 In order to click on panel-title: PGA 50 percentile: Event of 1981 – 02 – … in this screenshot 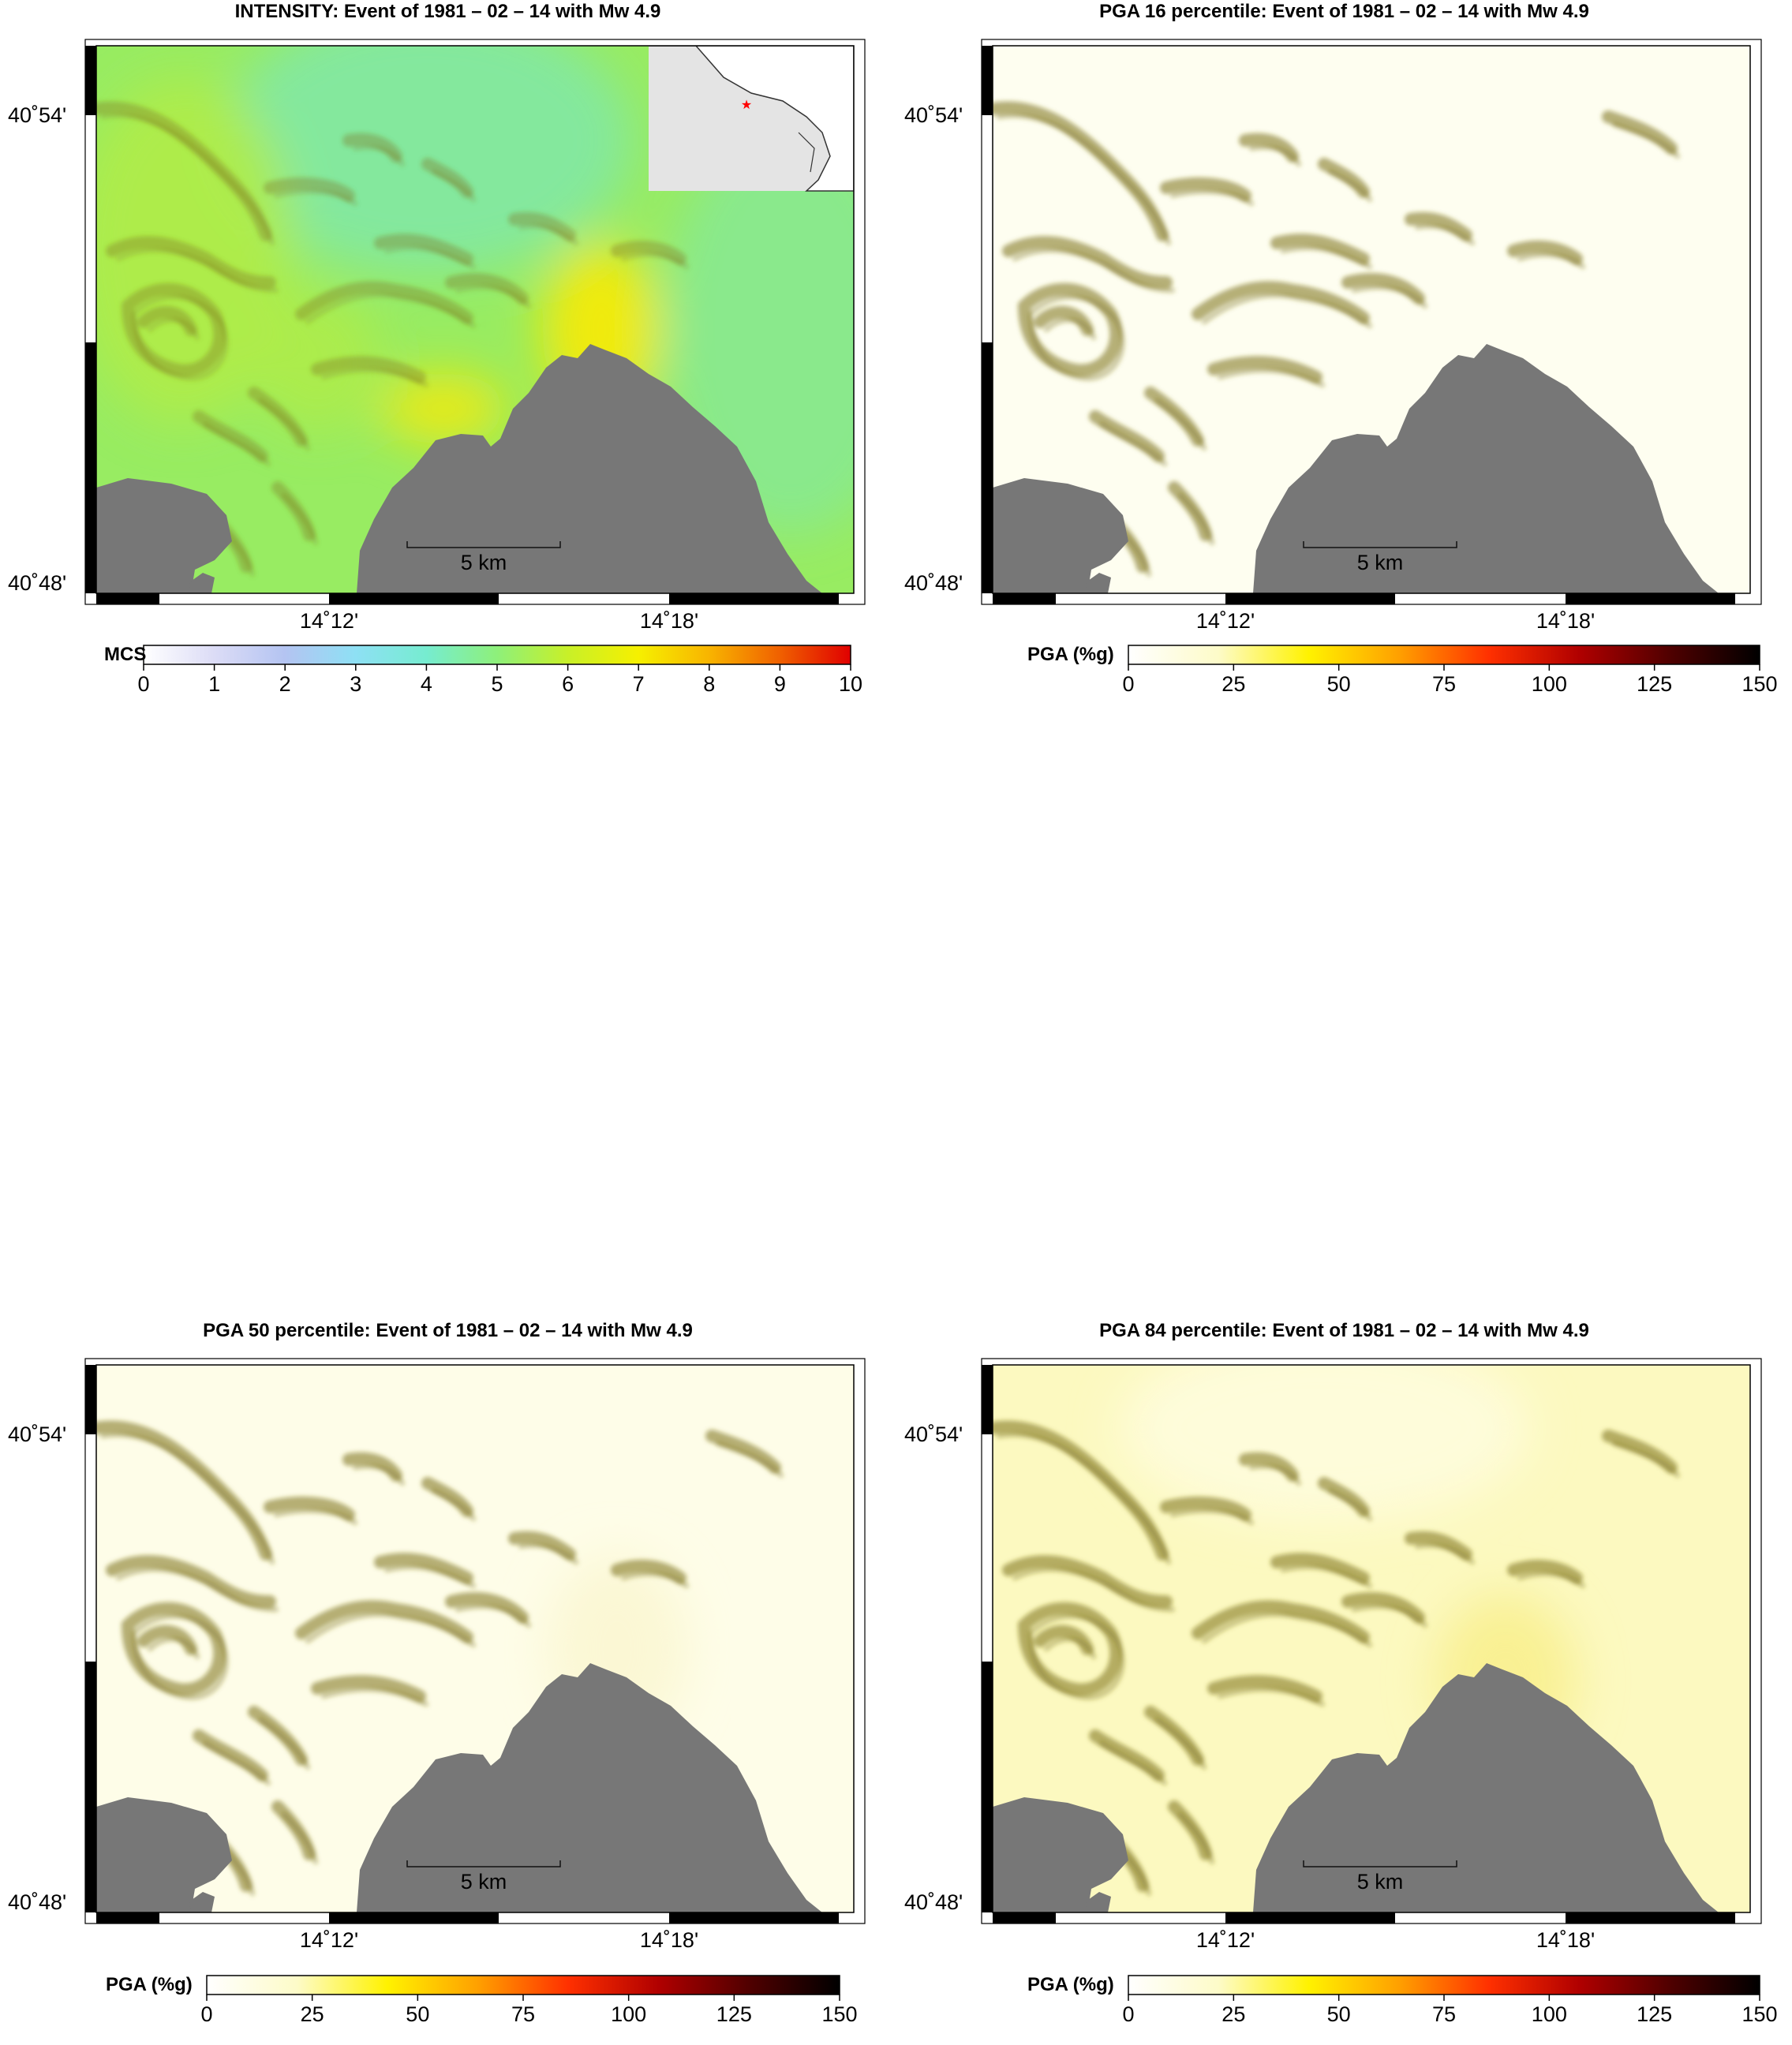, I will do `click(448, 1330)`.